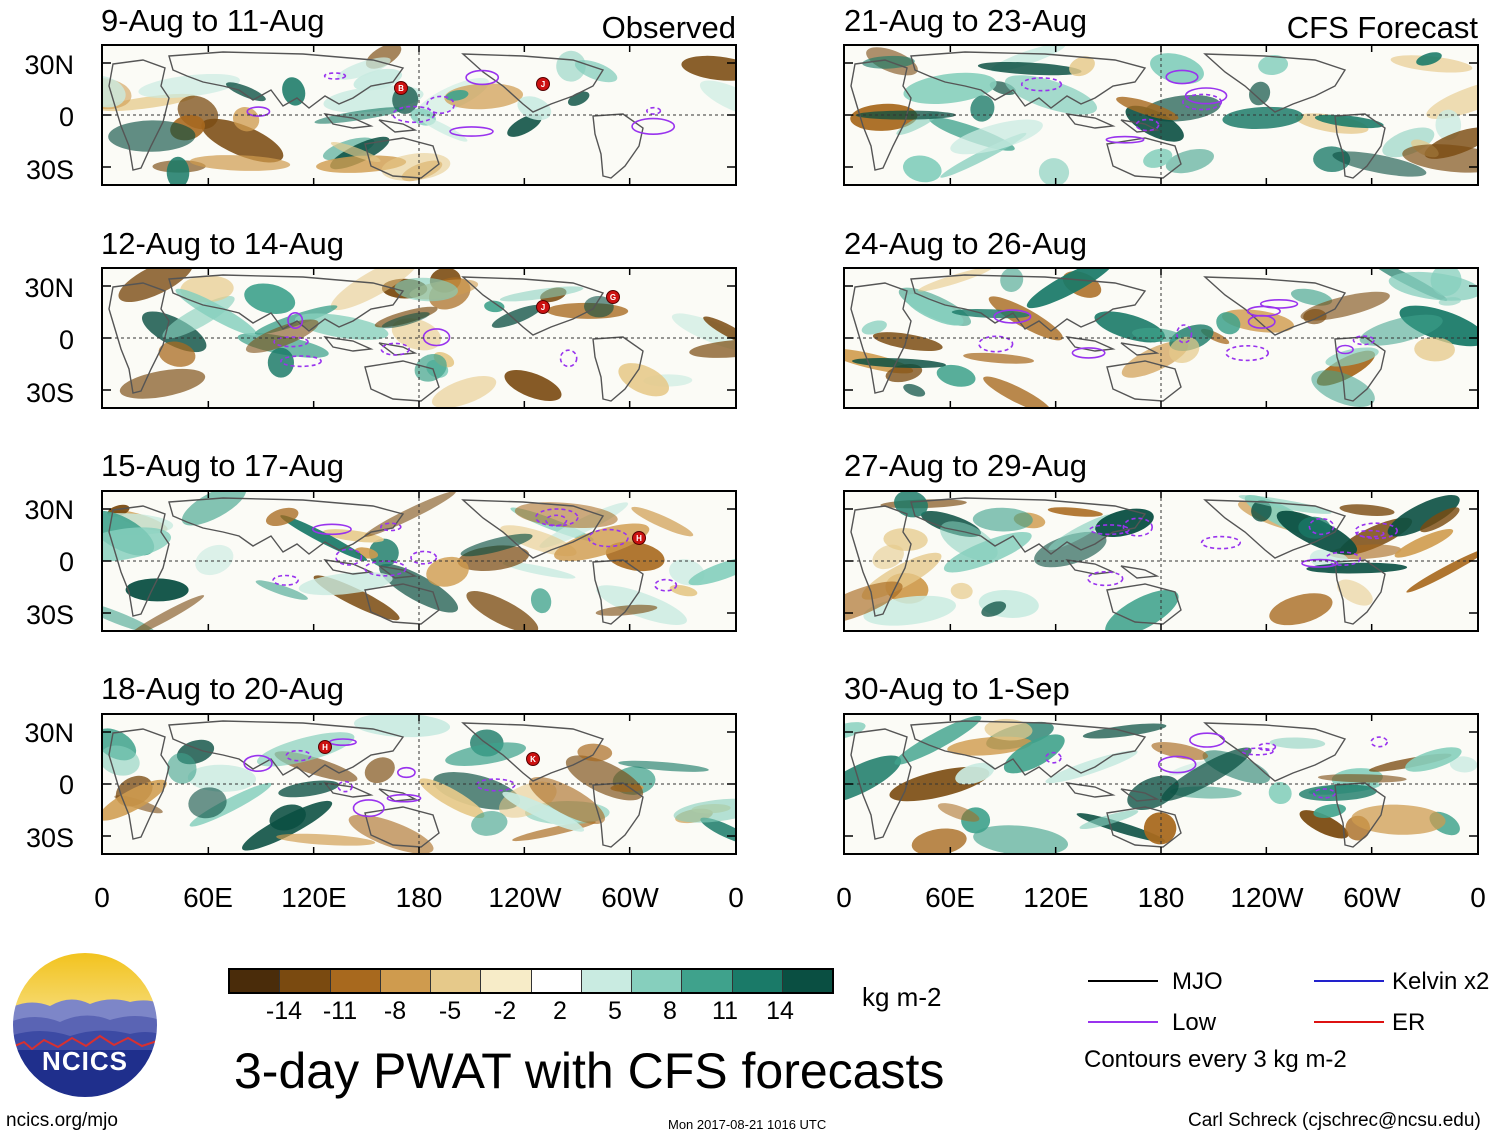  I want to click on panel-title-obs-2: 12-Aug to 14-Aug, so click(223, 243).